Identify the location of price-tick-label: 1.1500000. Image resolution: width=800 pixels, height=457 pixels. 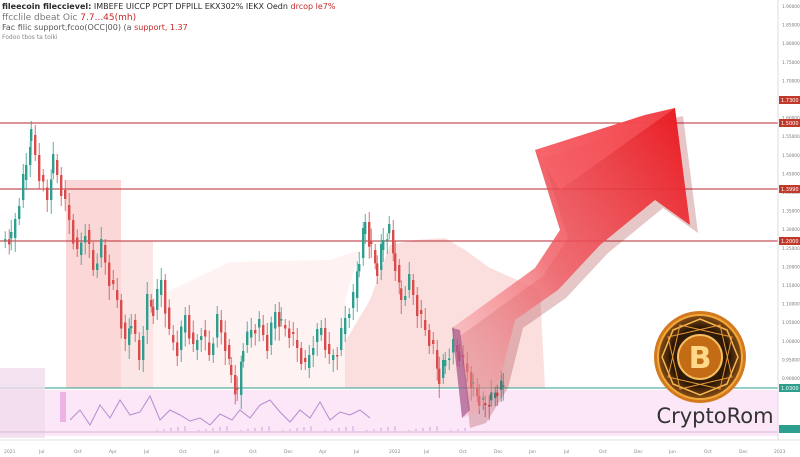
(791, 286).